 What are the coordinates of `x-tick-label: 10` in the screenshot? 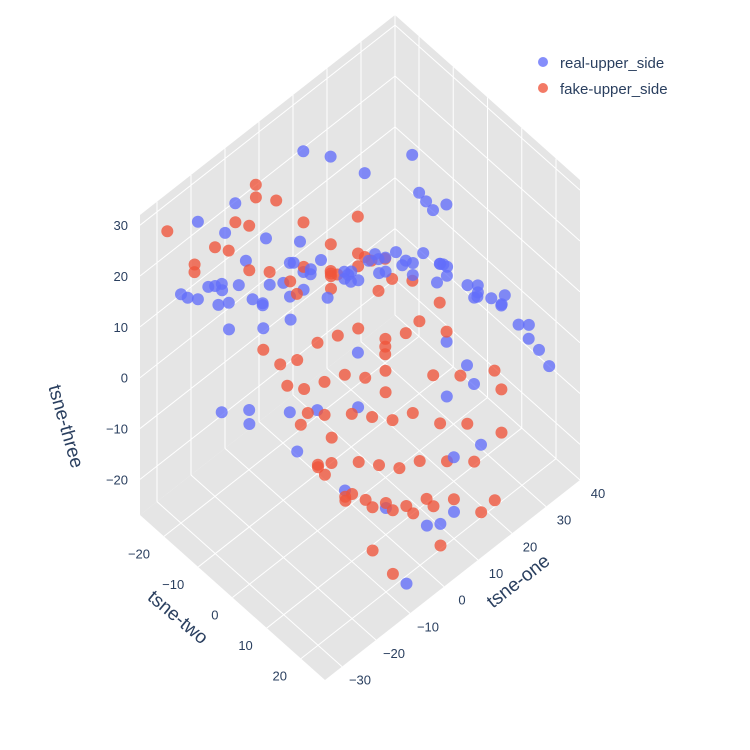 It's located at (496, 573).